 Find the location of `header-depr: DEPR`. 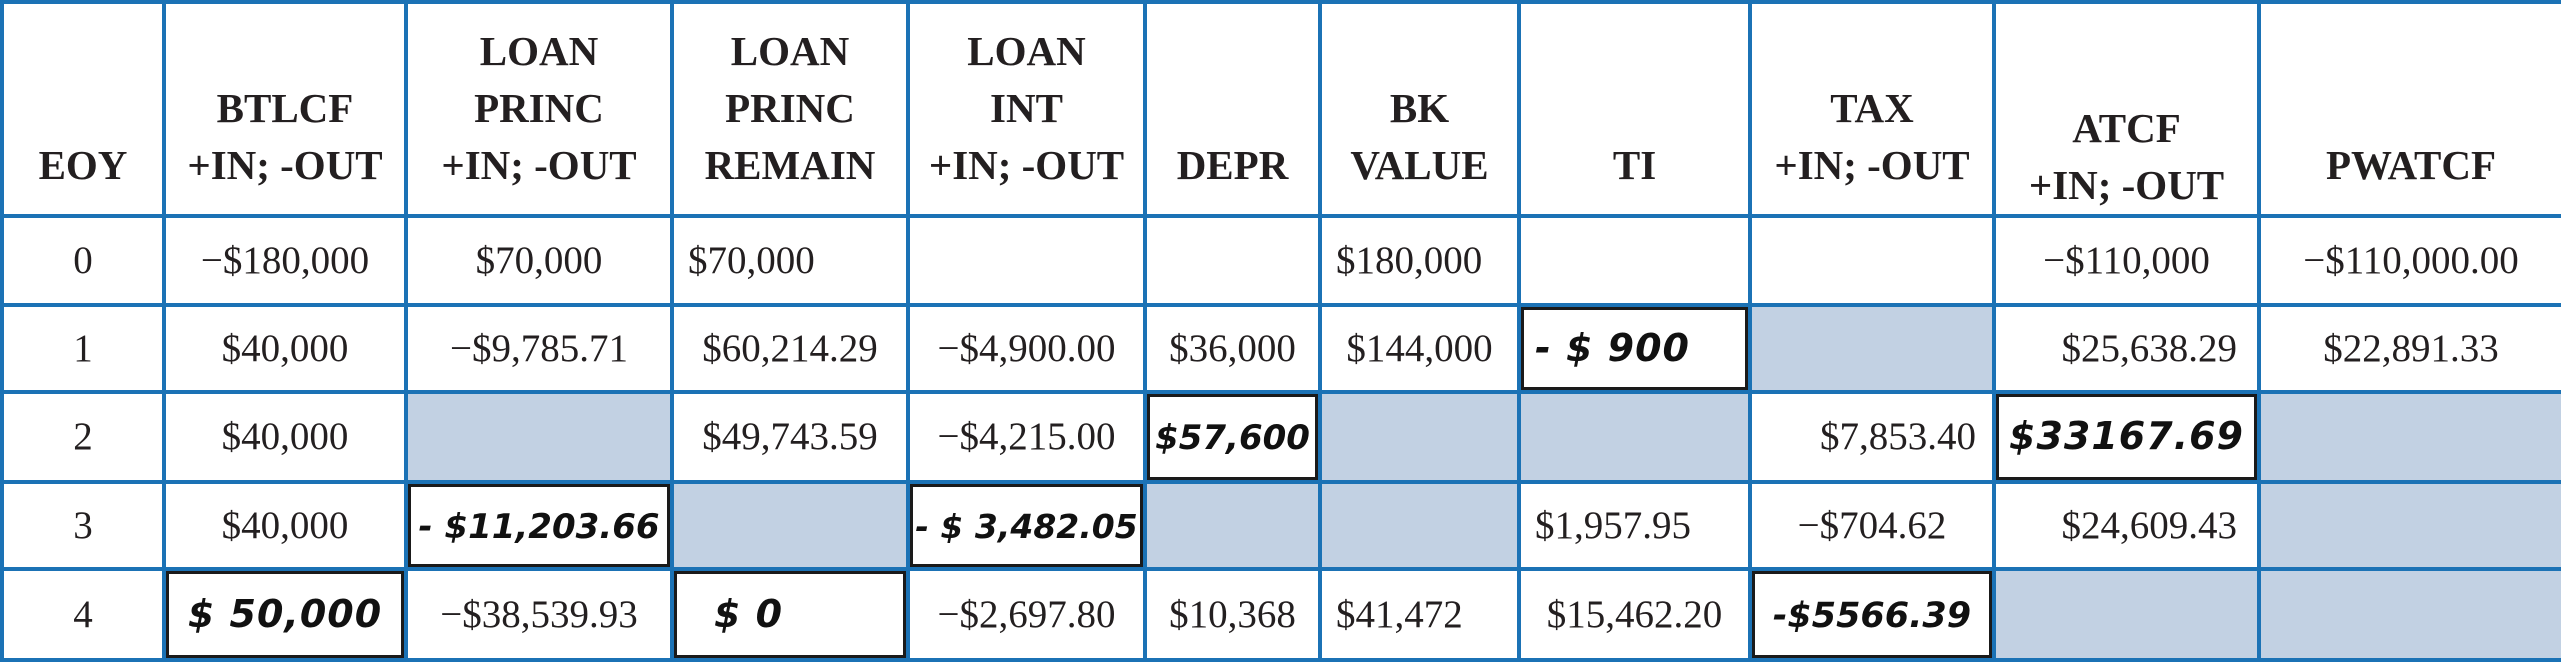

header-depr: DEPR is located at coordinates (1232, 109).